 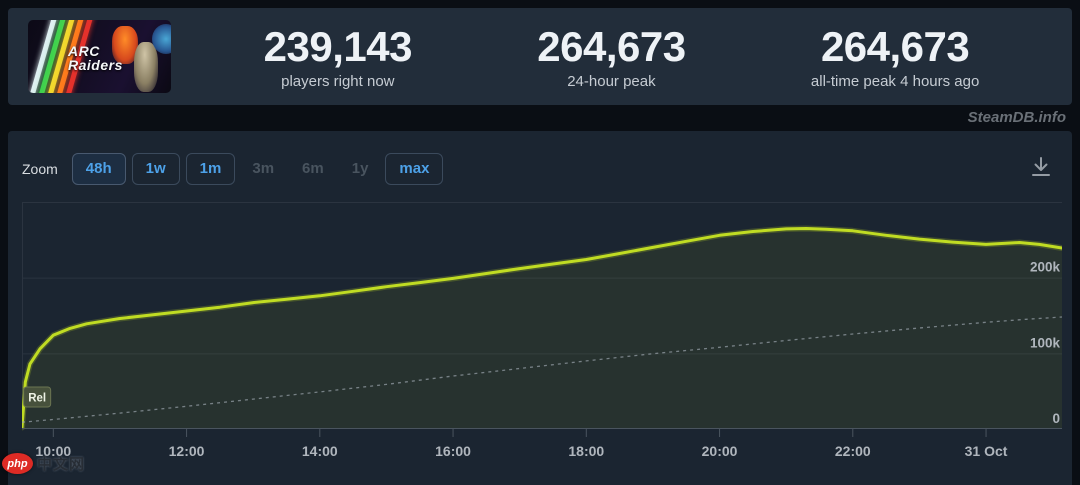 I want to click on svg-text: 0, so click(x=1056, y=418).